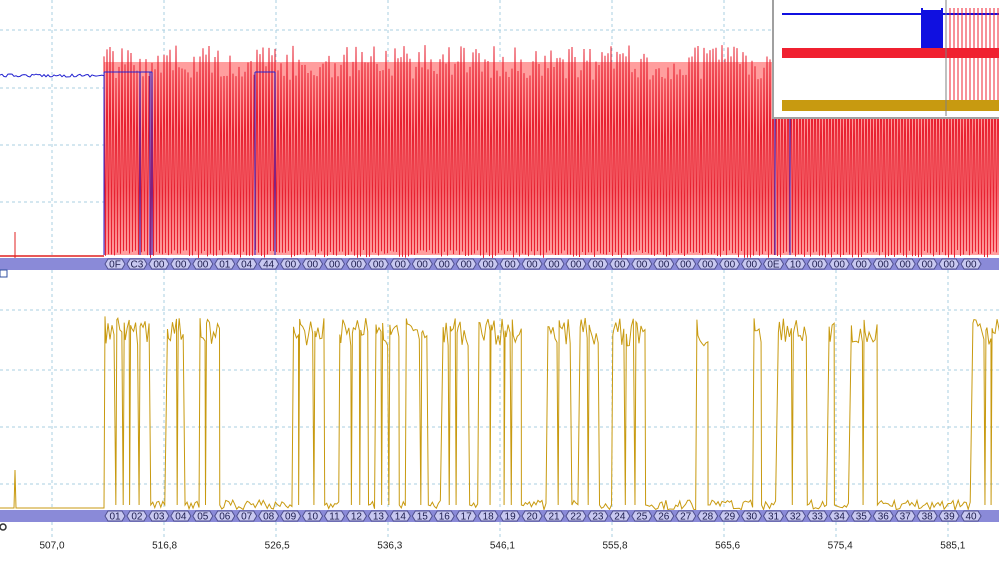  Describe the element at coordinates (818, 517) in the screenshot. I see `decode-byte: 33` at that location.